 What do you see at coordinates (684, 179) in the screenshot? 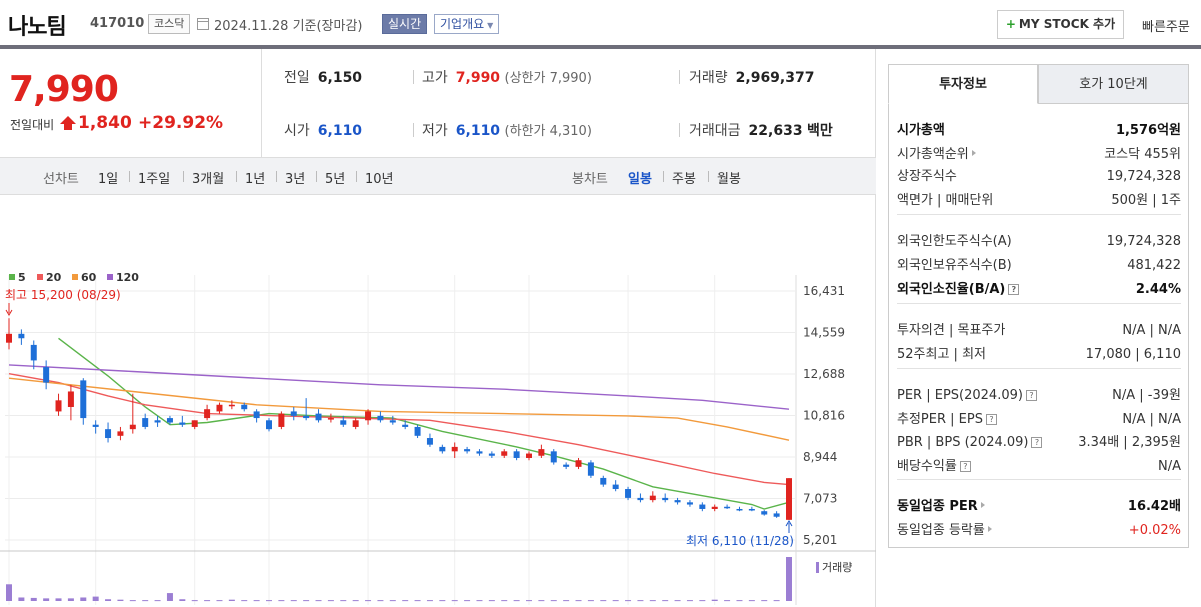
I see `candle-weekly: 주봉` at bounding box center [684, 179].